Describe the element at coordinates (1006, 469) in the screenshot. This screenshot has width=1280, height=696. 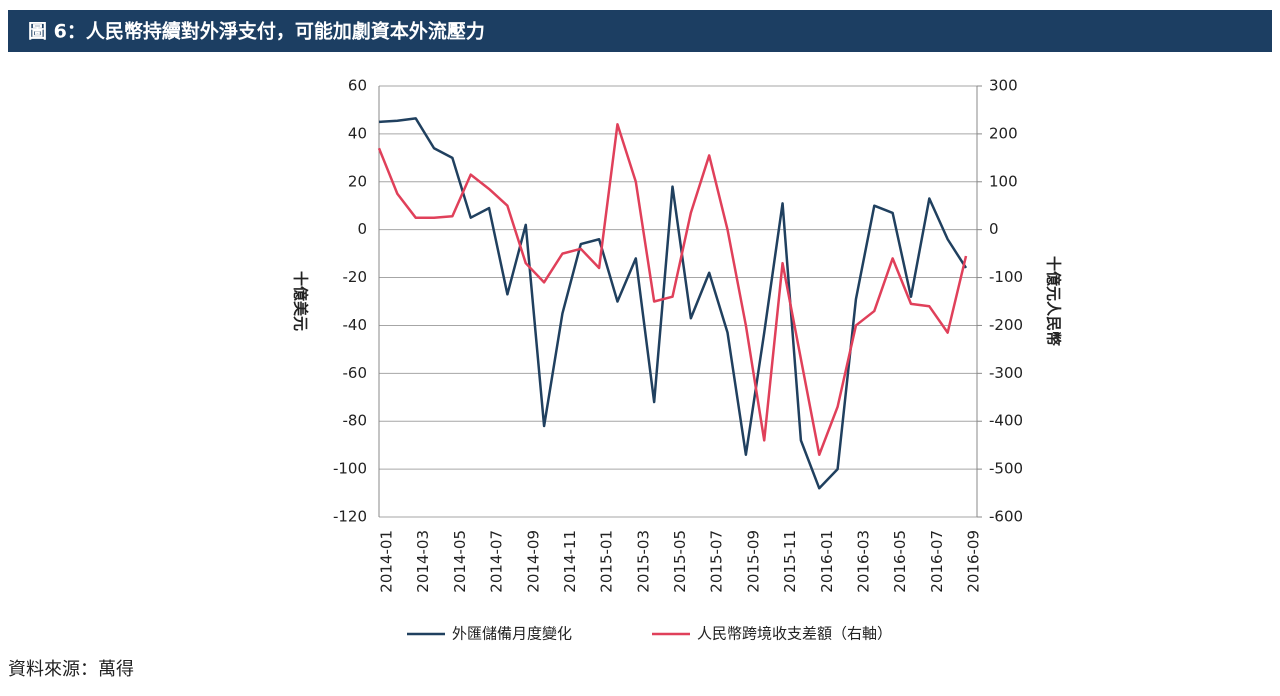
I see `y2-tick-label: -500` at that location.